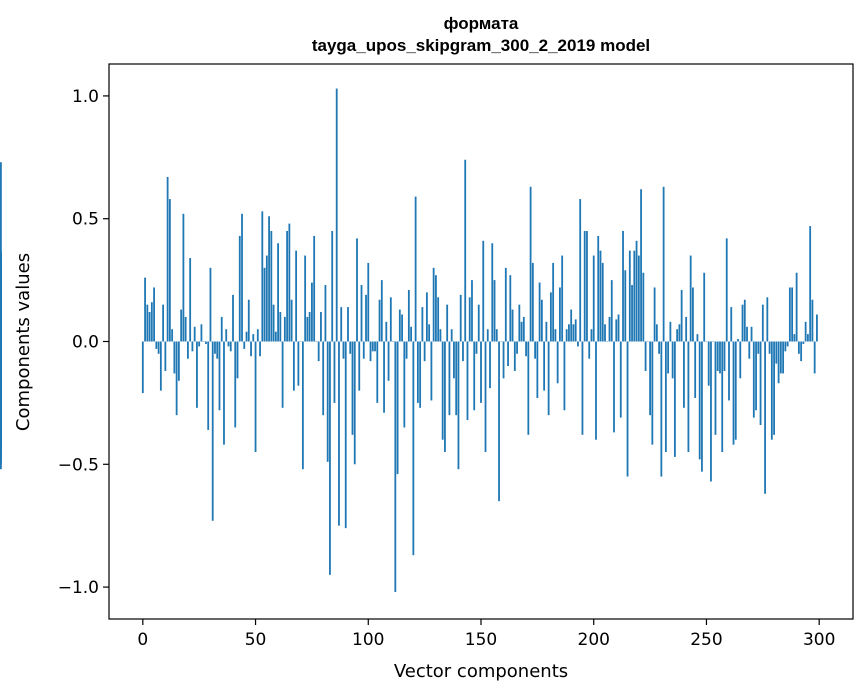 This screenshot has width=867, height=696. What do you see at coordinates (486, 634) in the screenshot?
I see `x-axis: 0 50 100 150 200 250 300` at bounding box center [486, 634].